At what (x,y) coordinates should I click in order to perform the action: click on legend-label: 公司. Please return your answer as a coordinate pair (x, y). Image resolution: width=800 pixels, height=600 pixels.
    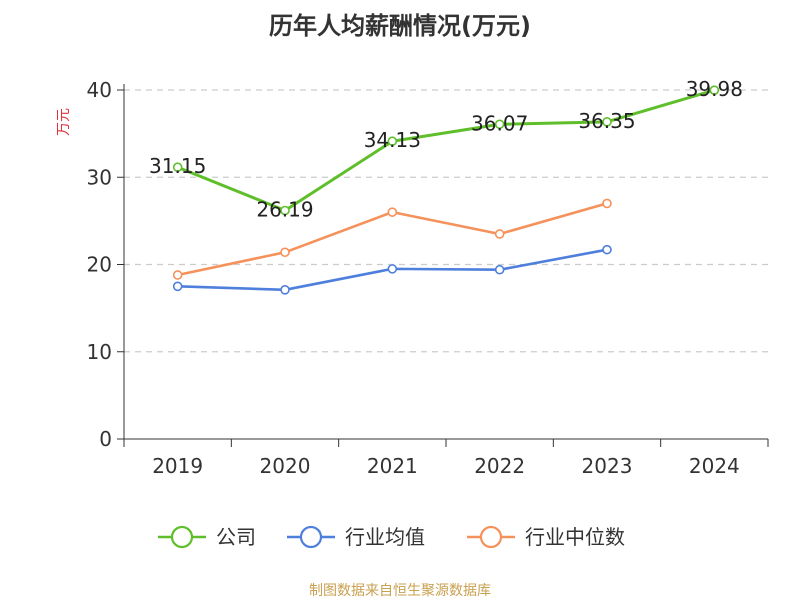
    Looking at the image, I should click on (236, 537).